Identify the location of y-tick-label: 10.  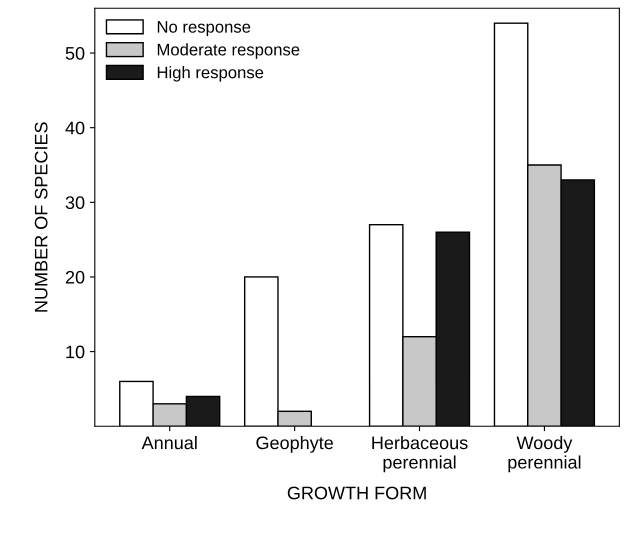
(75, 352).